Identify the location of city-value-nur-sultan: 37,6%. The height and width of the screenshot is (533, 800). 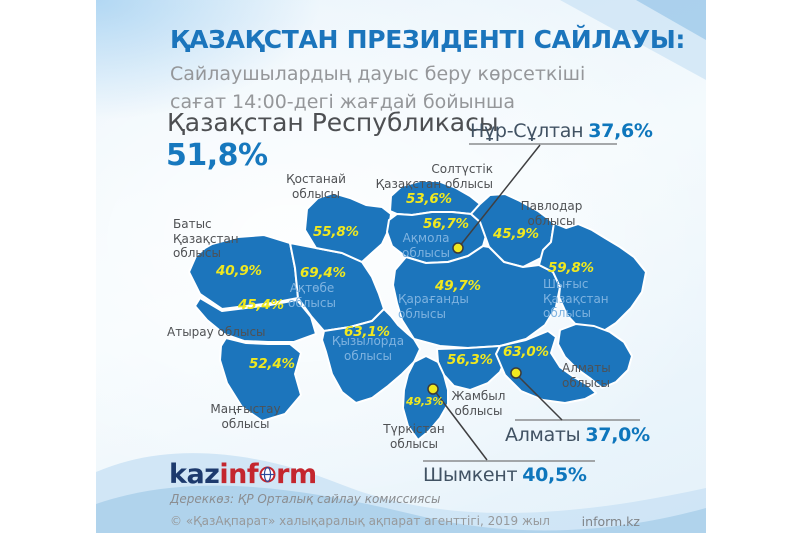
(620, 131).